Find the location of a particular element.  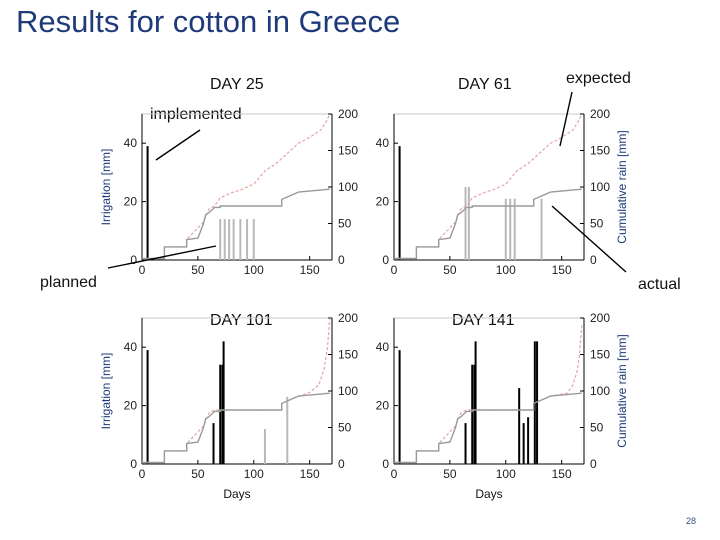

panel-title-day-141: DAY 141 is located at coordinates (483, 320).